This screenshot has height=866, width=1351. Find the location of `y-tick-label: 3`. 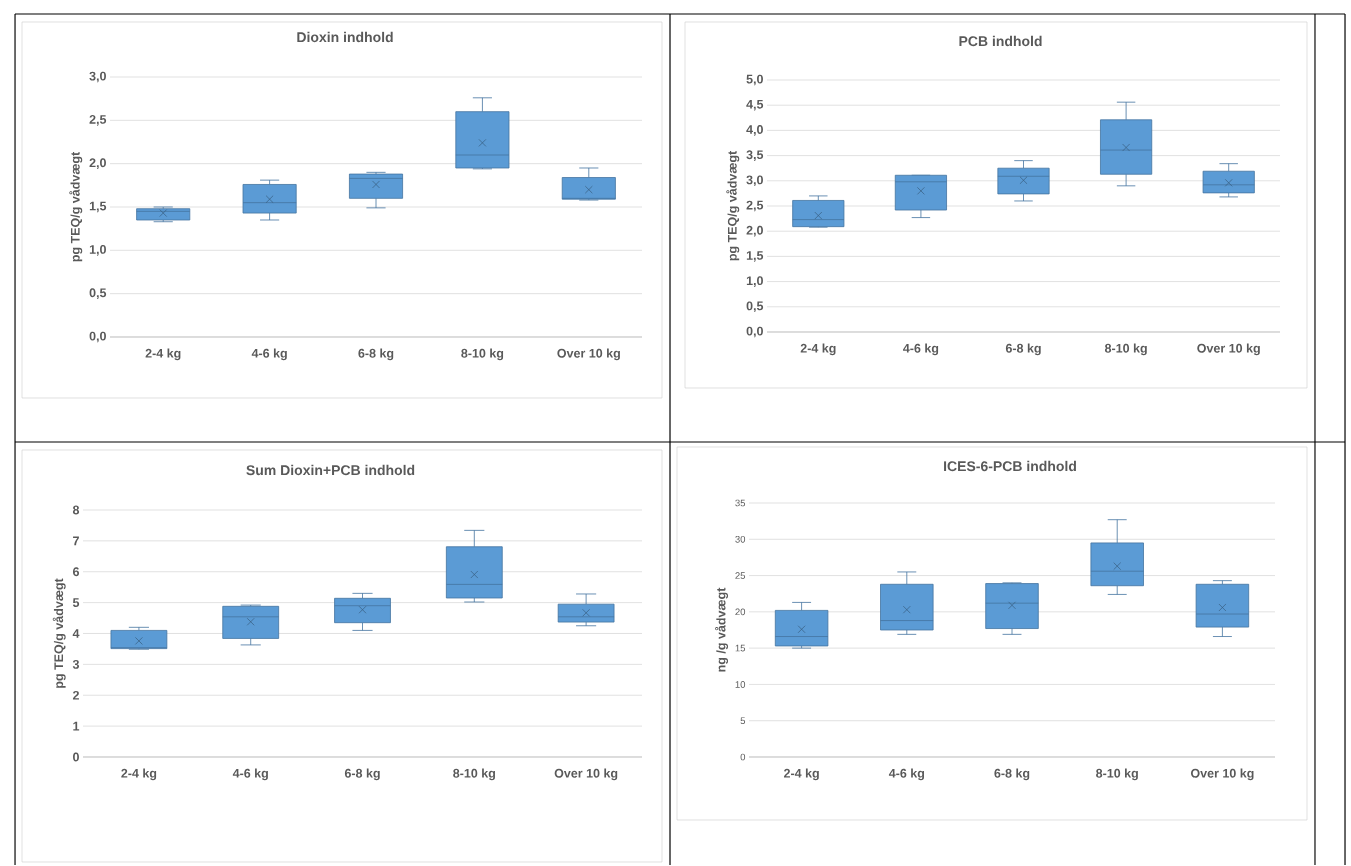

y-tick-label: 3 is located at coordinates (76, 665).